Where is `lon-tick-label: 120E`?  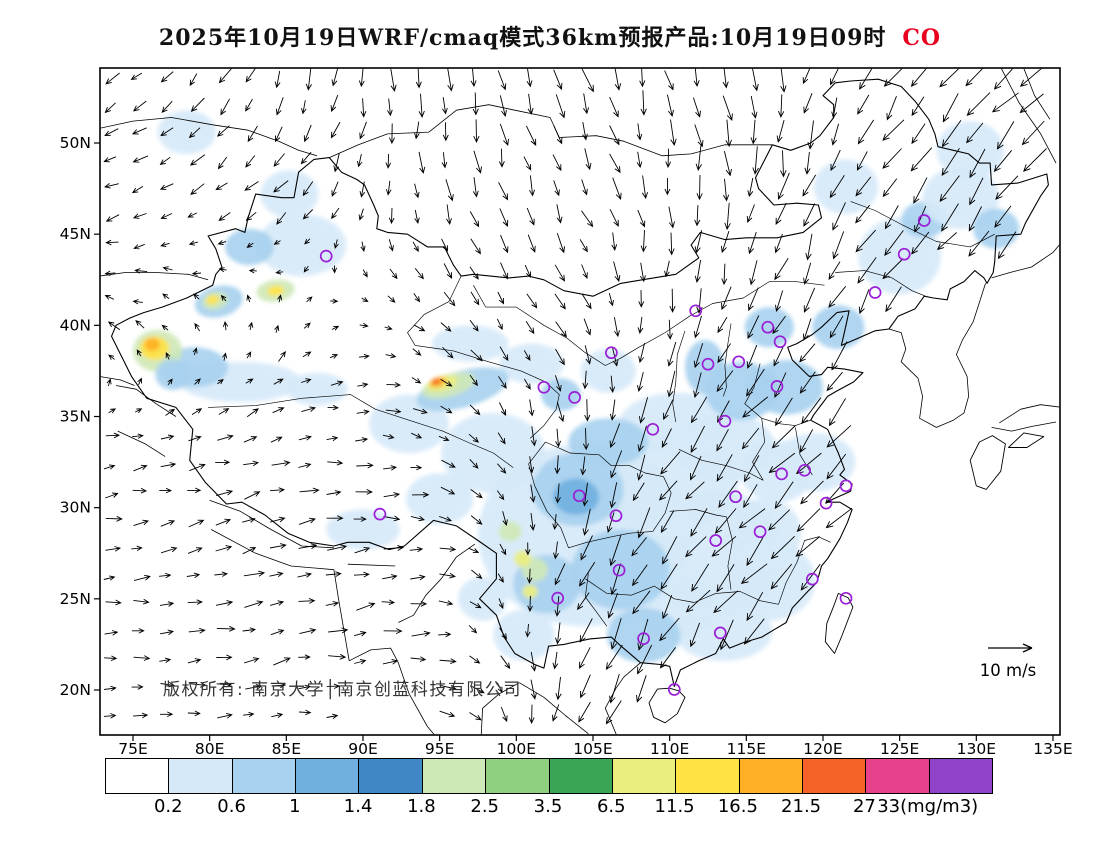 lon-tick-label: 120E is located at coordinates (822, 749).